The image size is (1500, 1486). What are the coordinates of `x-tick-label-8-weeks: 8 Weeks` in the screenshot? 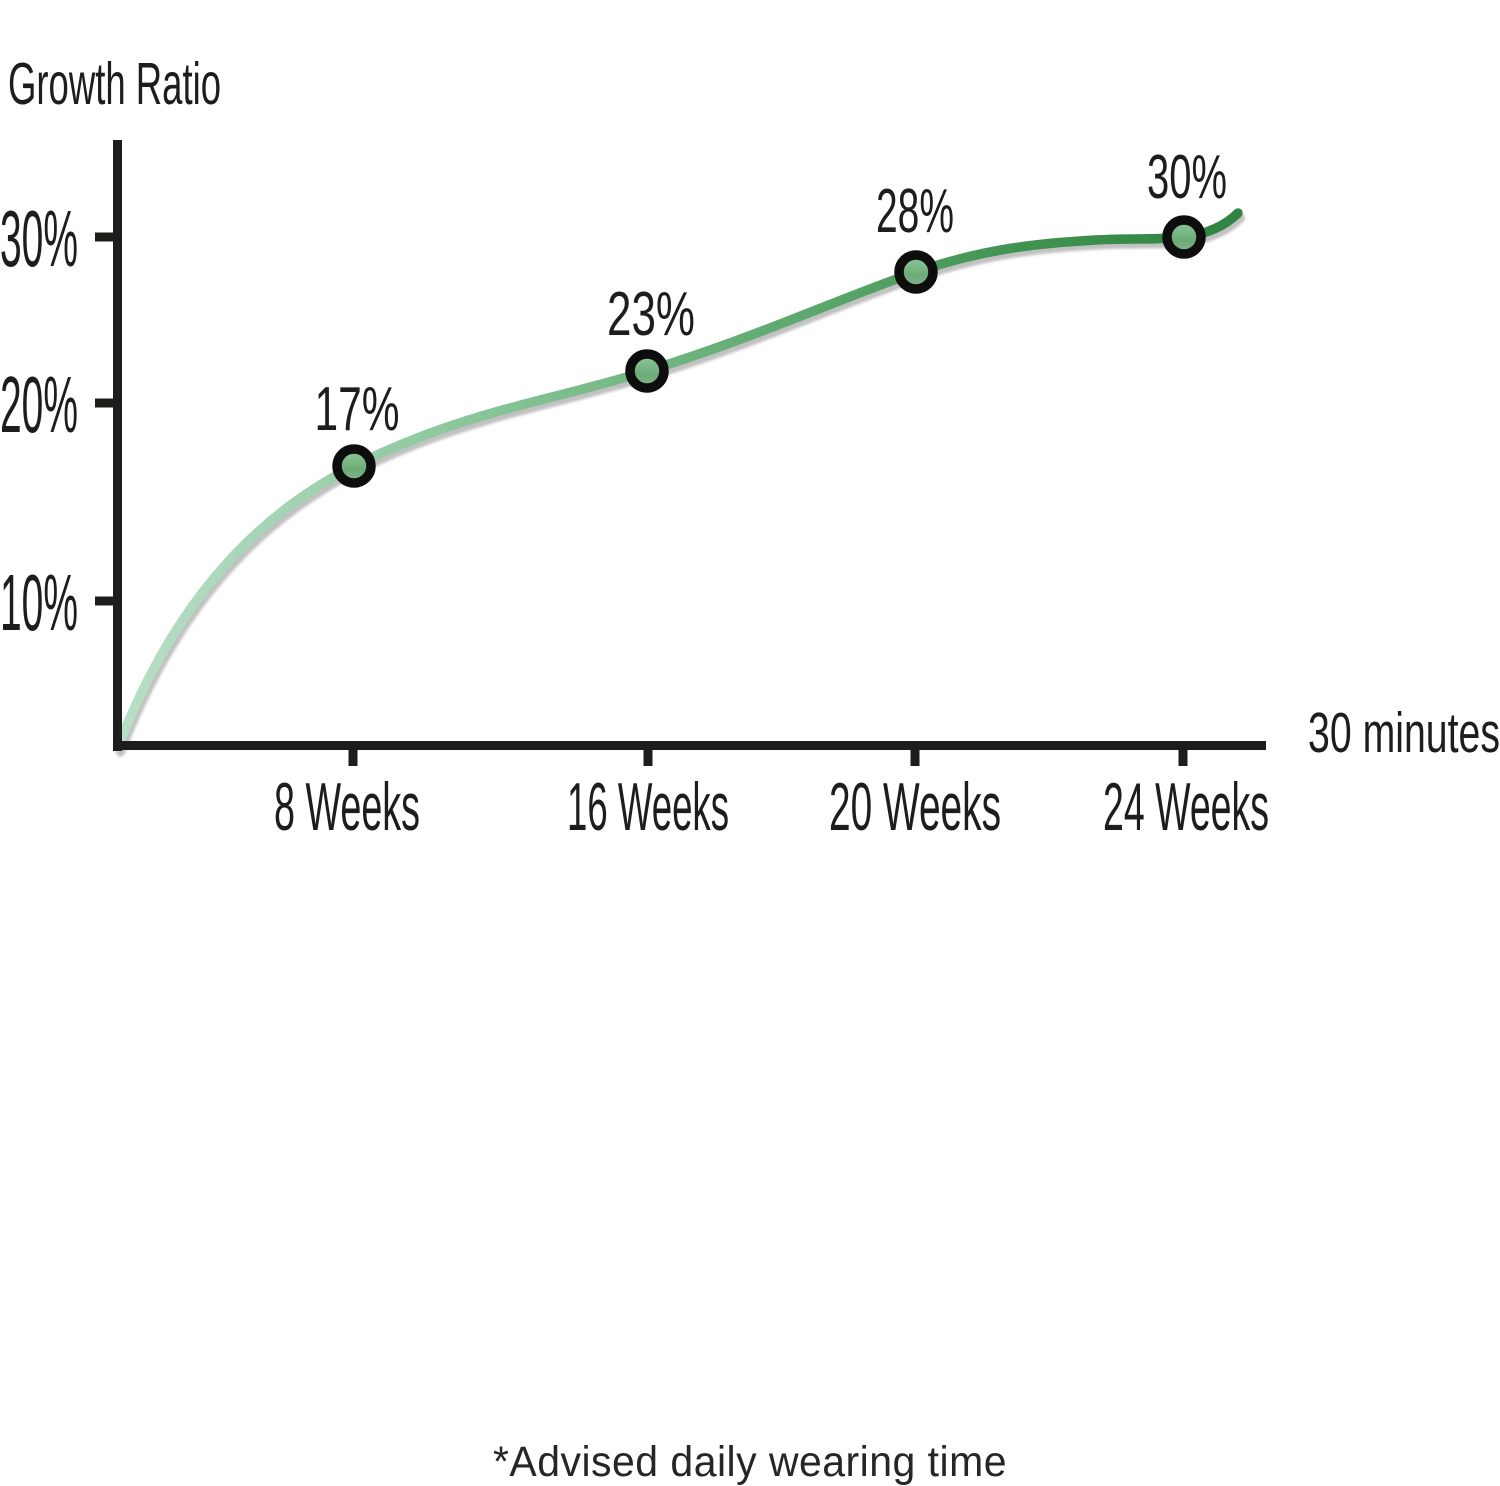 It's located at (347, 807).